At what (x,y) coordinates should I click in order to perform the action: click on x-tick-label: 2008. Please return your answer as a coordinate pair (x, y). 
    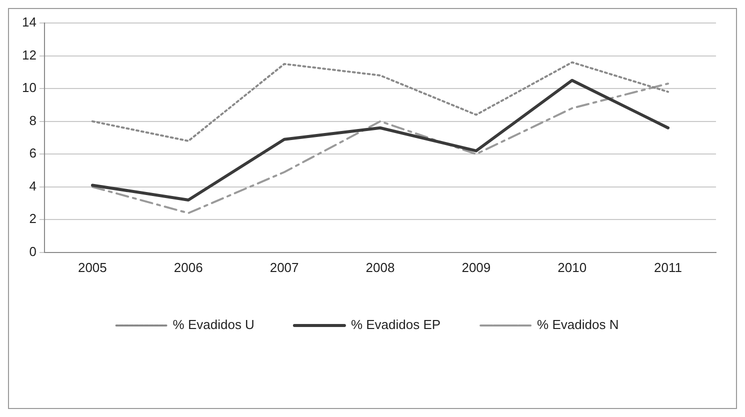
    Looking at the image, I should click on (380, 267).